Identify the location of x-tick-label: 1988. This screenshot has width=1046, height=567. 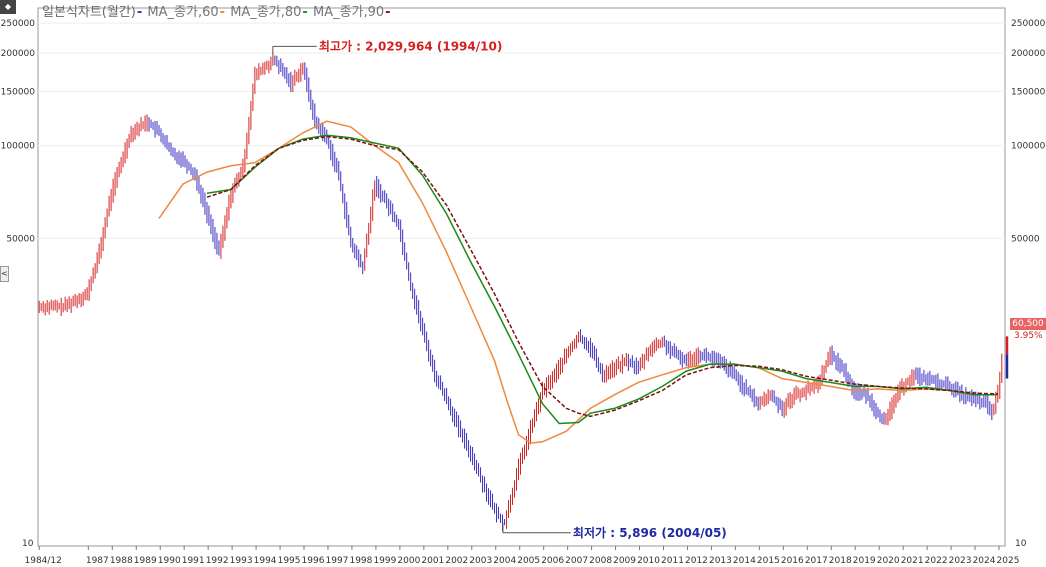
(121, 561).